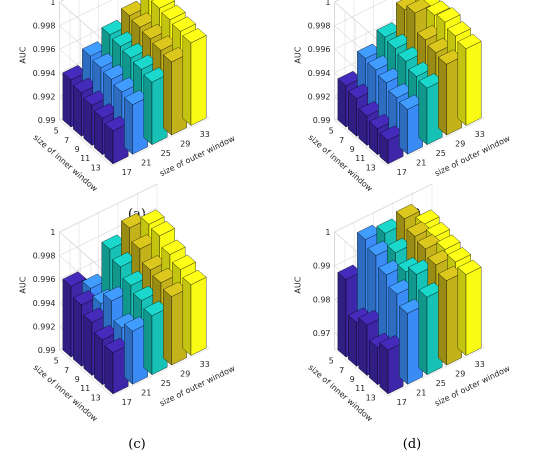 The image size is (550, 466). I want to click on z-tick-label: 1, so click(327, 232).